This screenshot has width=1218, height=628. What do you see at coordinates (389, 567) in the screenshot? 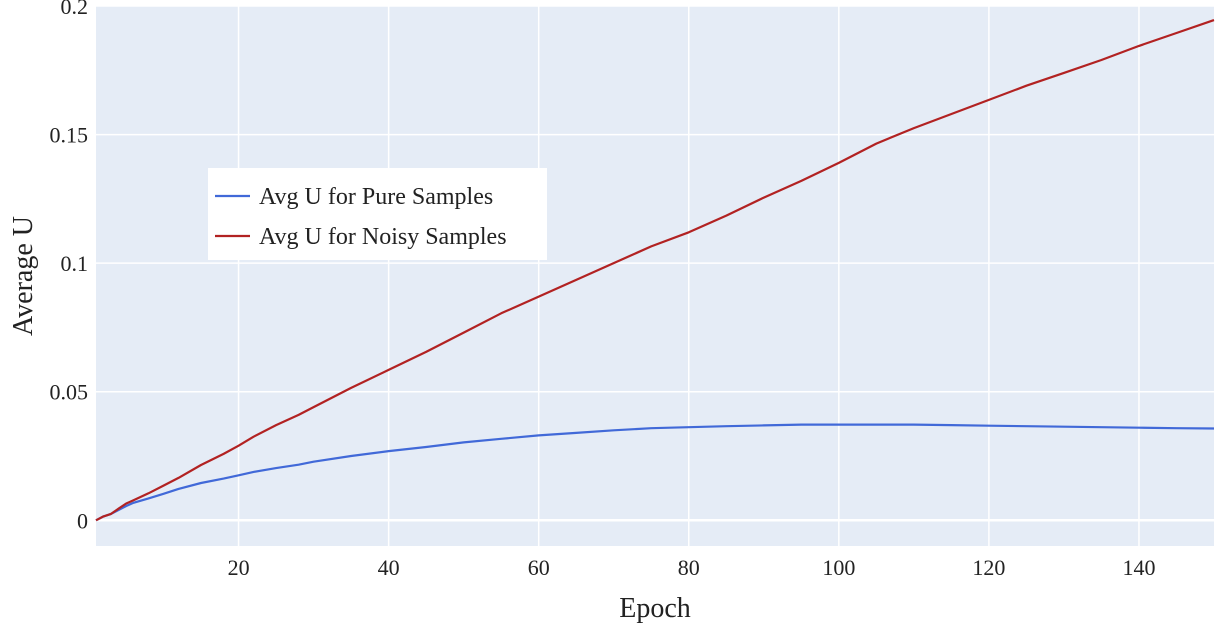
I see `x-tick-label: 40` at bounding box center [389, 567].